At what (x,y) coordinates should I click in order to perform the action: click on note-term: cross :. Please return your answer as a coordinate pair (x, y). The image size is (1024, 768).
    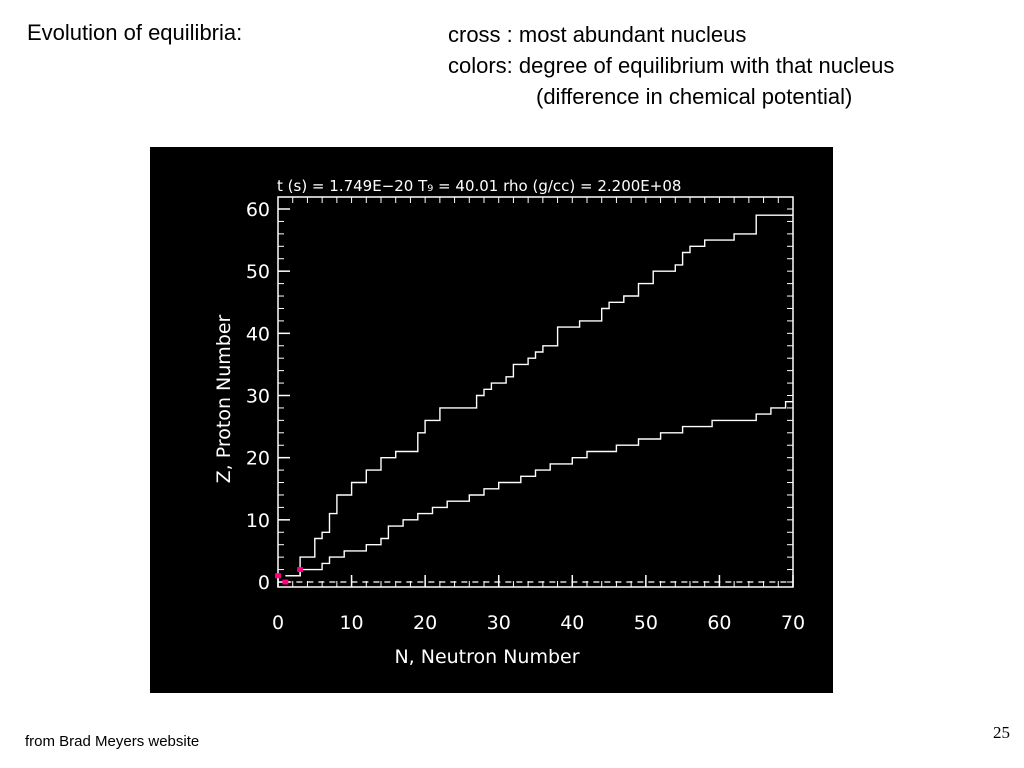
    Looking at the image, I should click on (483, 34).